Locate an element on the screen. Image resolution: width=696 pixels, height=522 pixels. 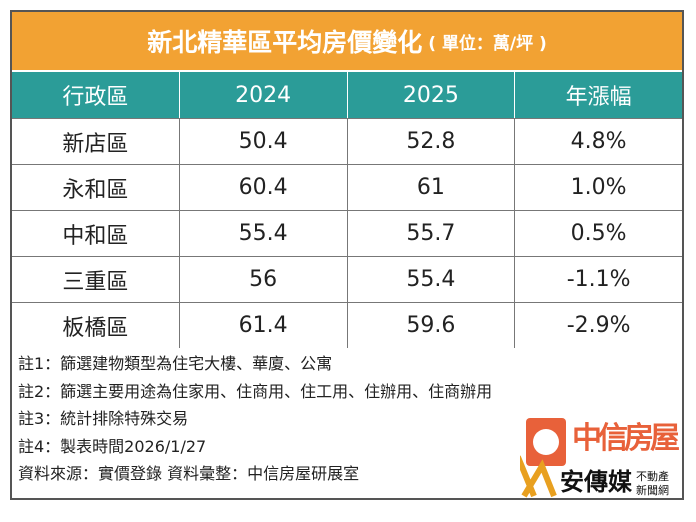
note: 註4：製表時間2026/1/27 is located at coordinates (112, 446).